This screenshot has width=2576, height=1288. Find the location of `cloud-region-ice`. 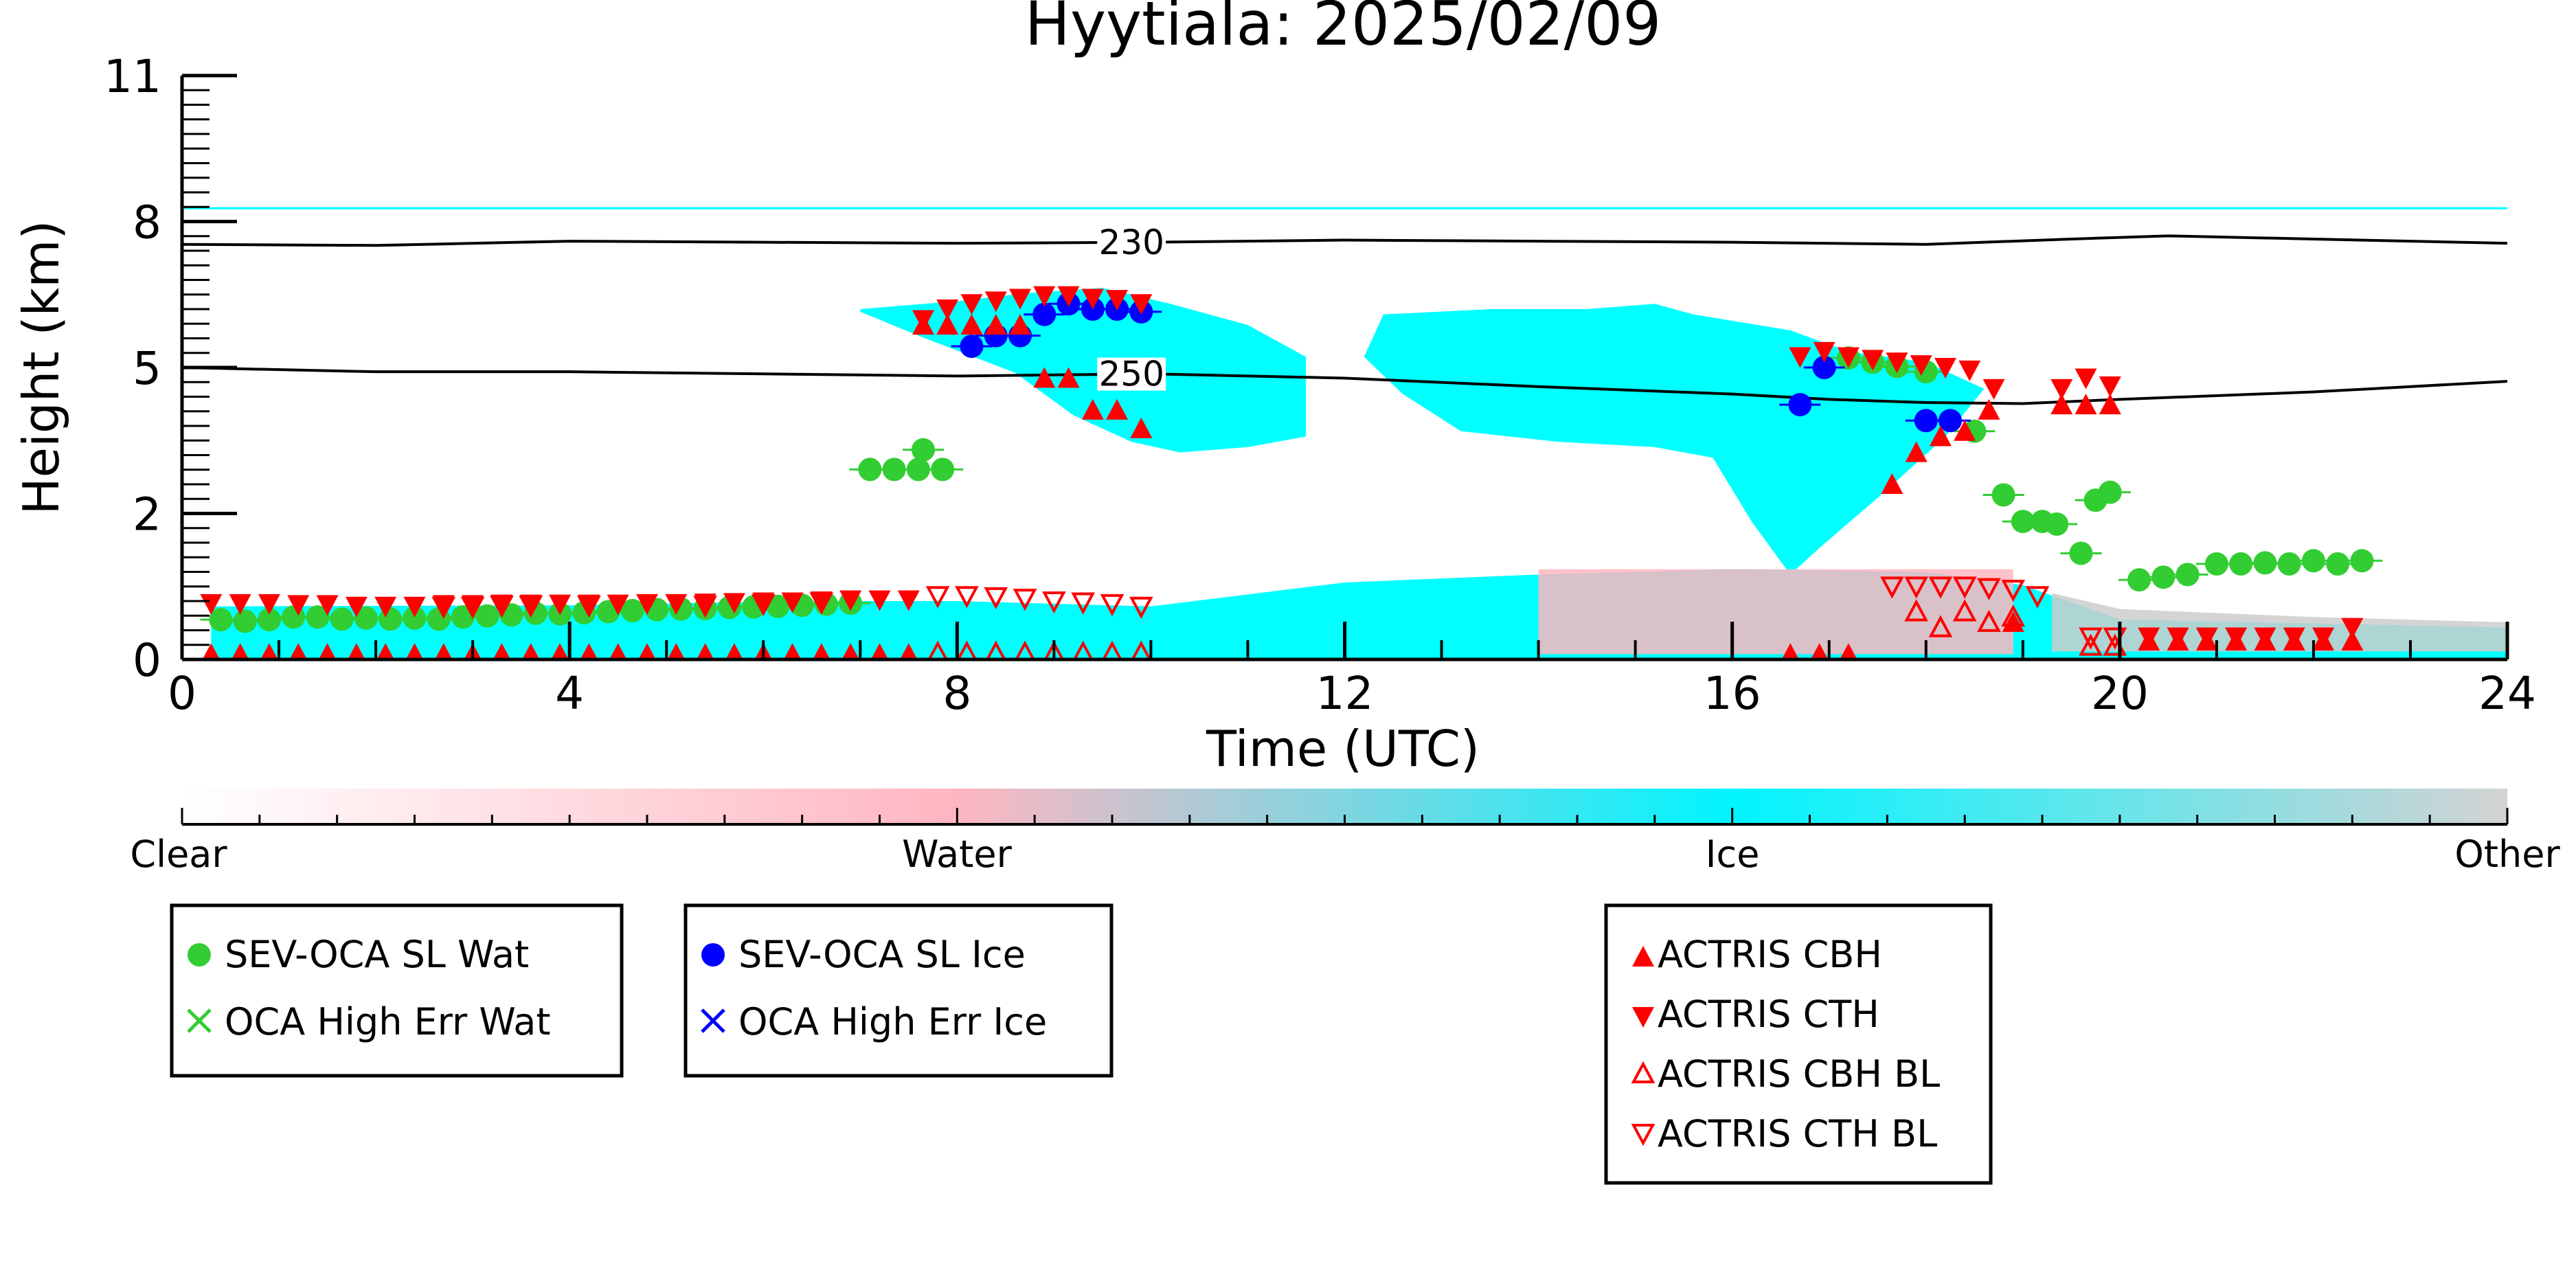

cloud-region-ice is located at coordinates (1674, 439).